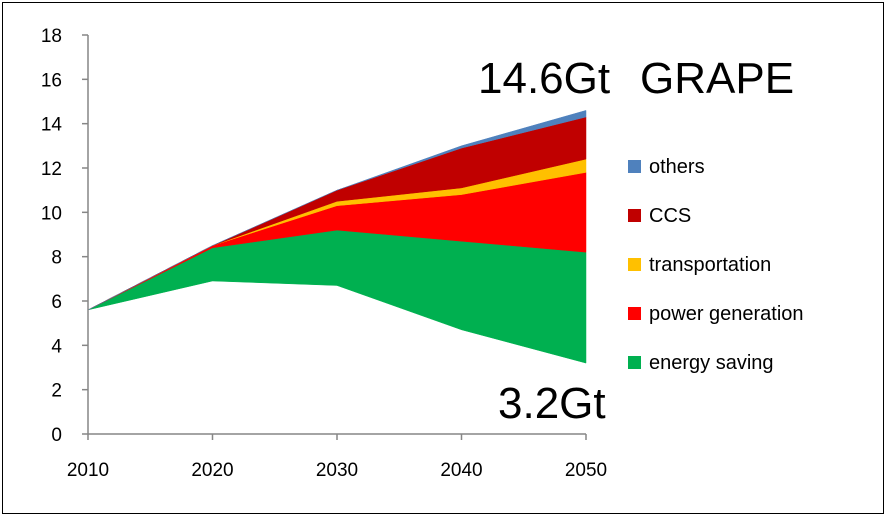  What do you see at coordinates (710, 265) in the screenshot?
I see `legend-label-transportation: transportation` at bounding box center [710, 265].